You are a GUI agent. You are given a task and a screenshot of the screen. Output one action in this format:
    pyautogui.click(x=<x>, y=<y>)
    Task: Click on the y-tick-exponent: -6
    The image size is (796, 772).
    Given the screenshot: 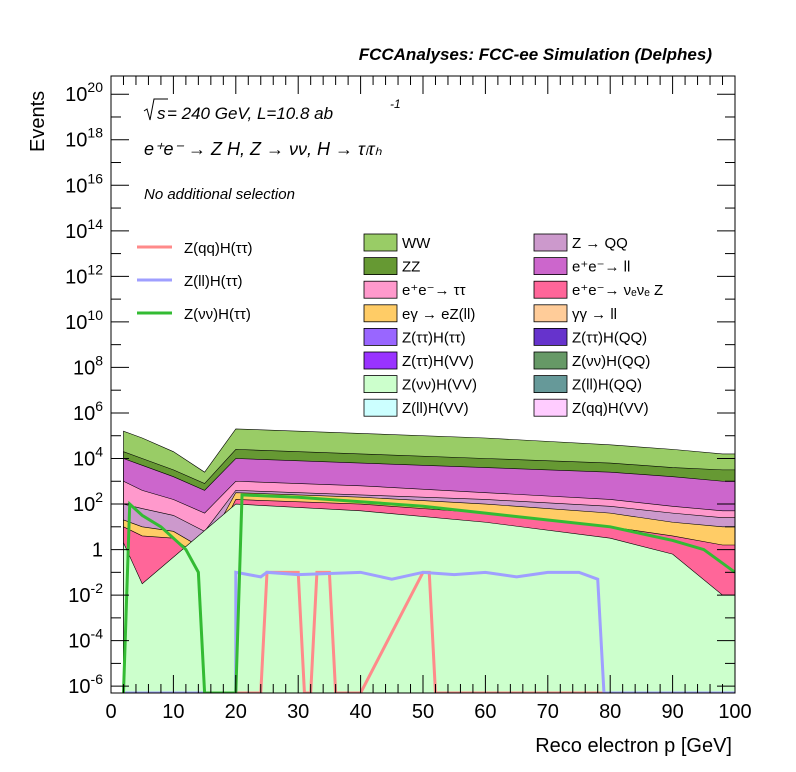 What is the action you would take?
    pyautogui.click(x=97, y=679)
    